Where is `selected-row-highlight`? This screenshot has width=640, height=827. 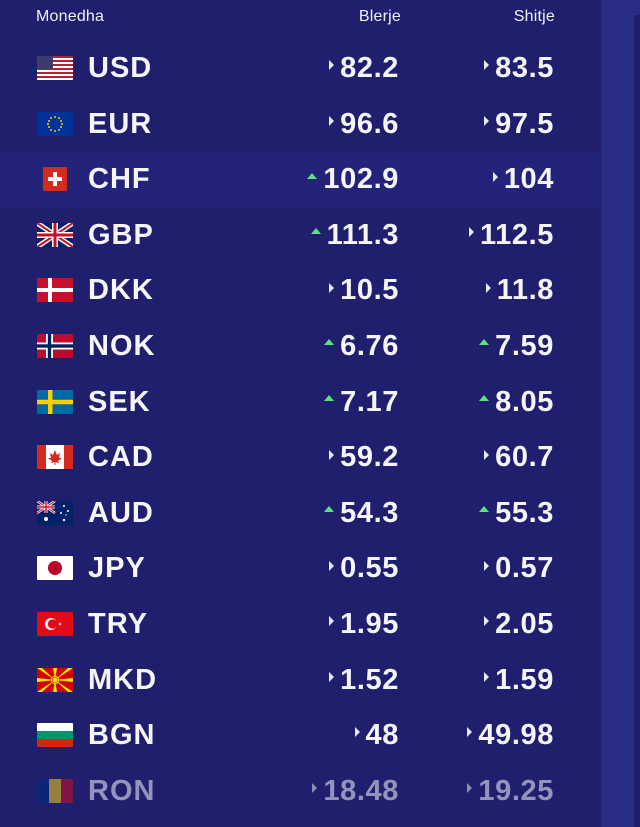 selected-row-highlight is located at coordinates (300, 180).